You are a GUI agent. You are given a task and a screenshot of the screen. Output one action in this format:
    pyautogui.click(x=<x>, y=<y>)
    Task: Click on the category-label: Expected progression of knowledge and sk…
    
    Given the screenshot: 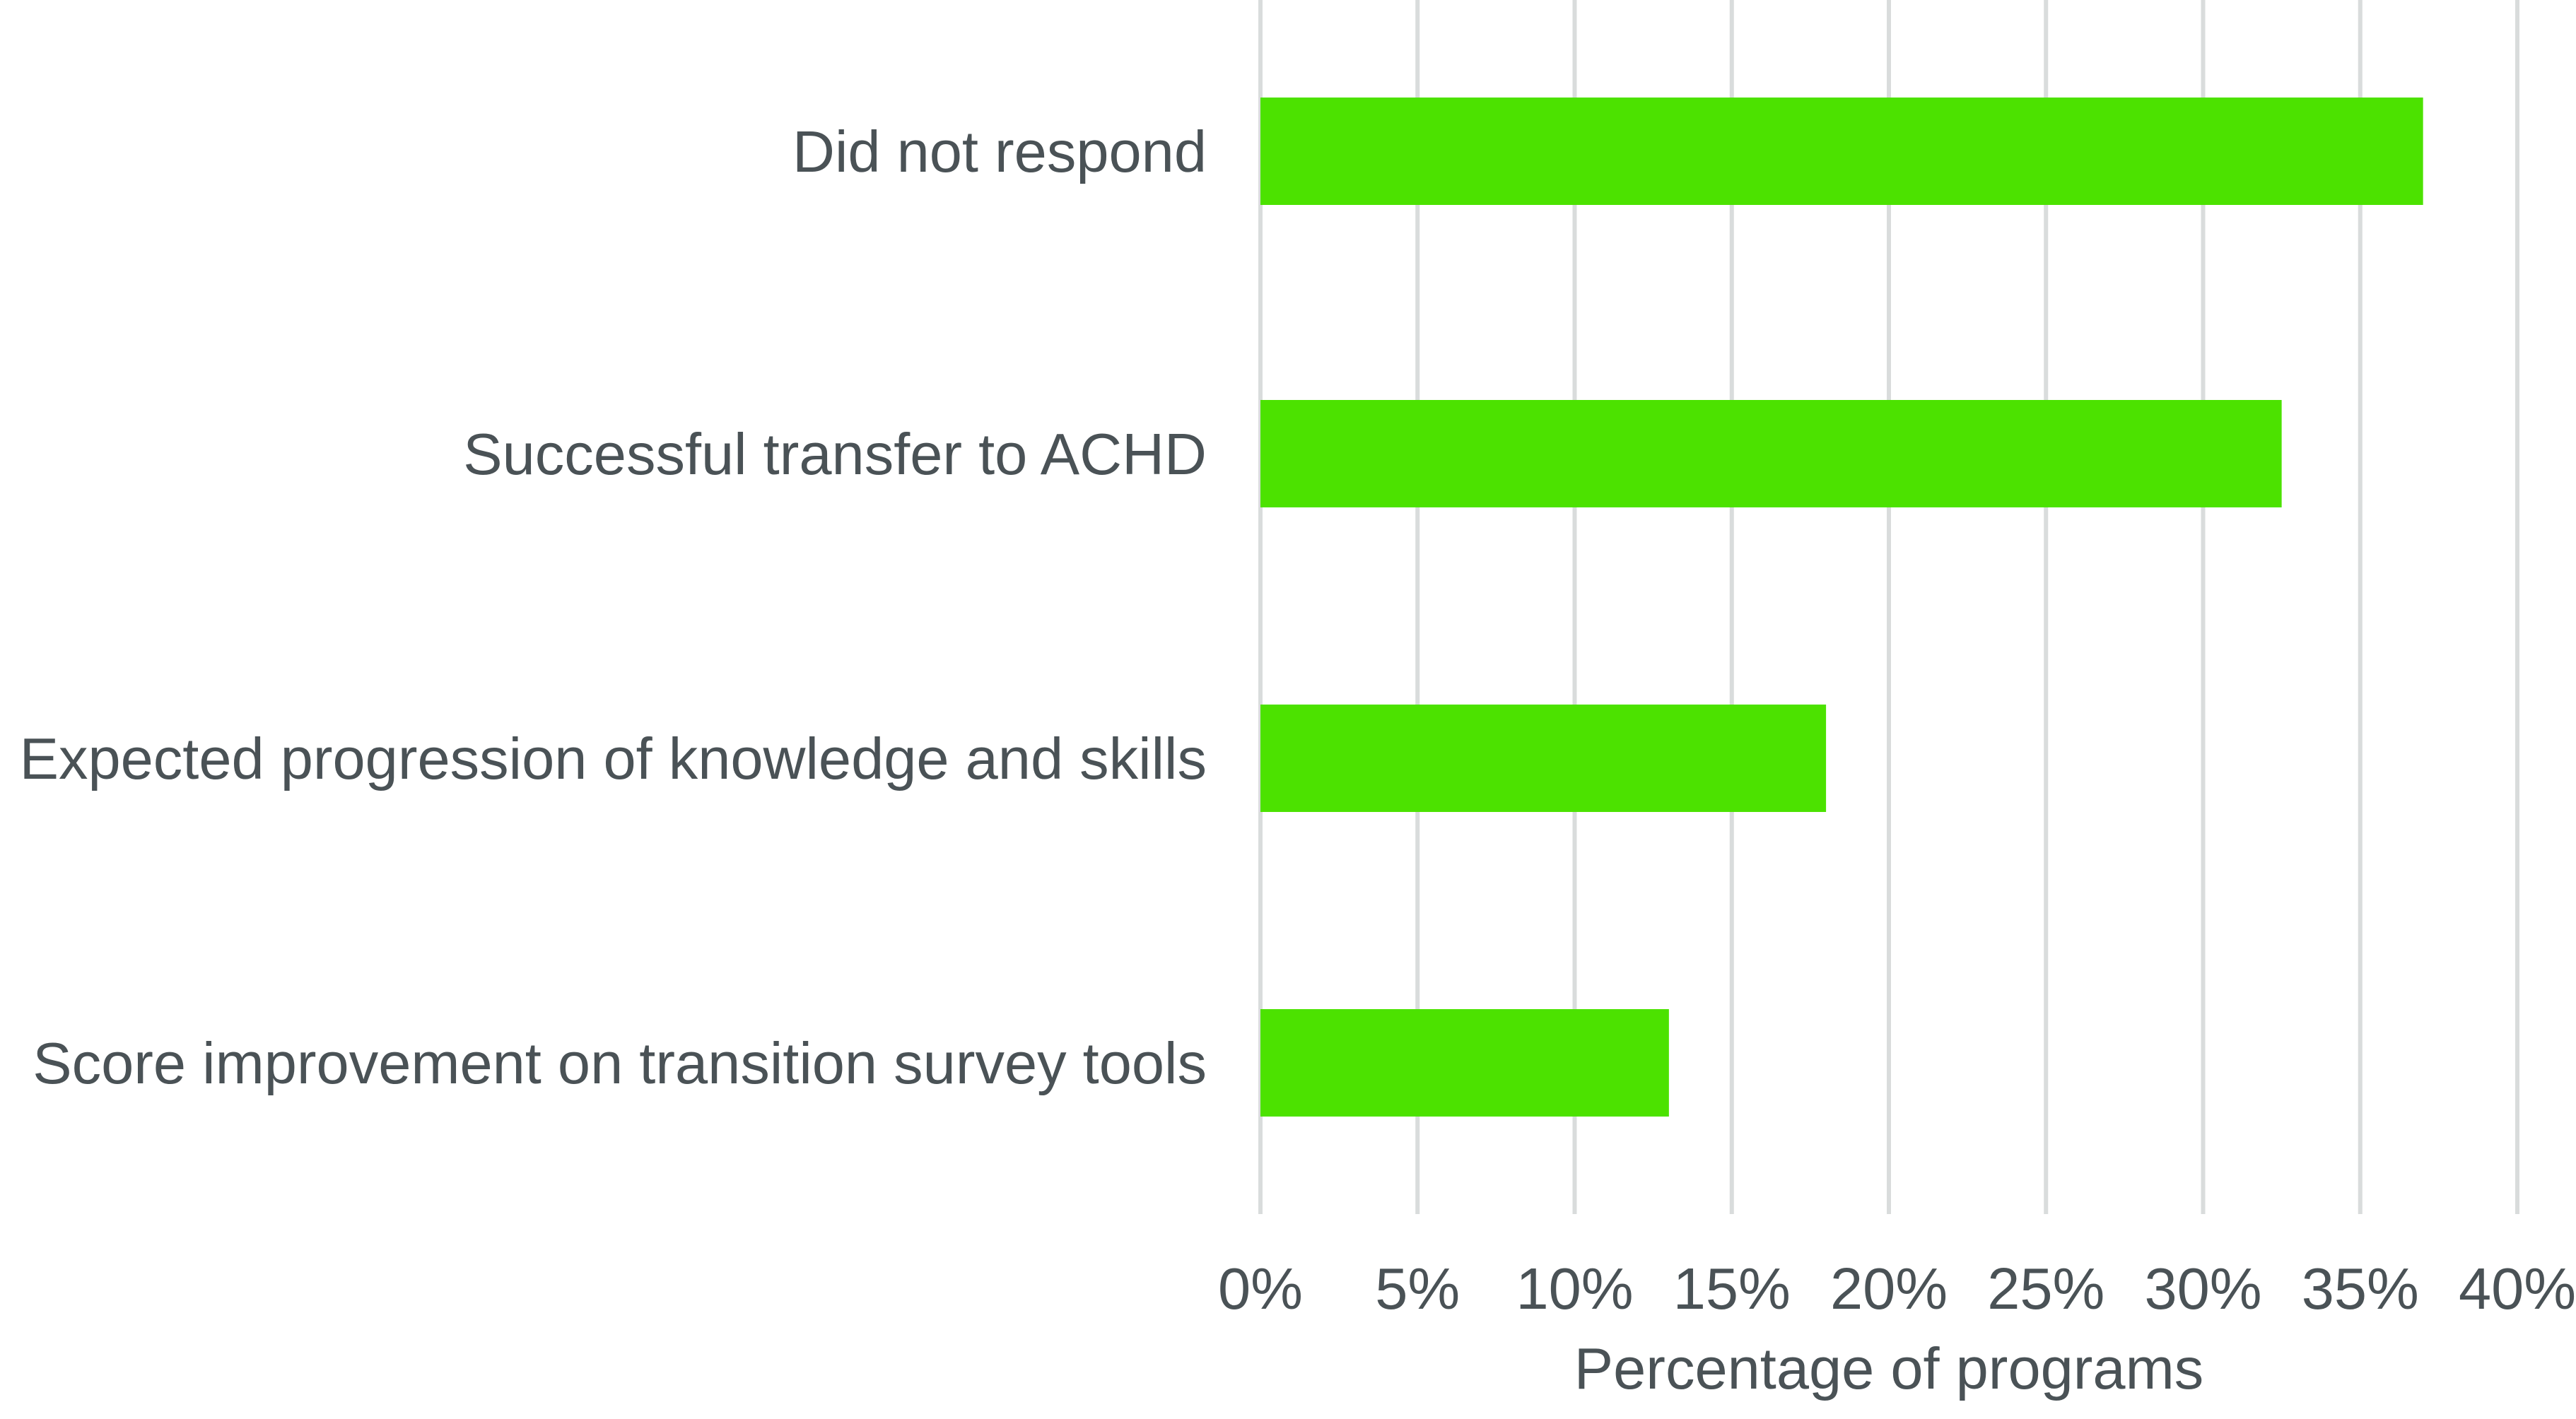 What is the action you would take?
    pyautogui.click(x=614, y=758)
    